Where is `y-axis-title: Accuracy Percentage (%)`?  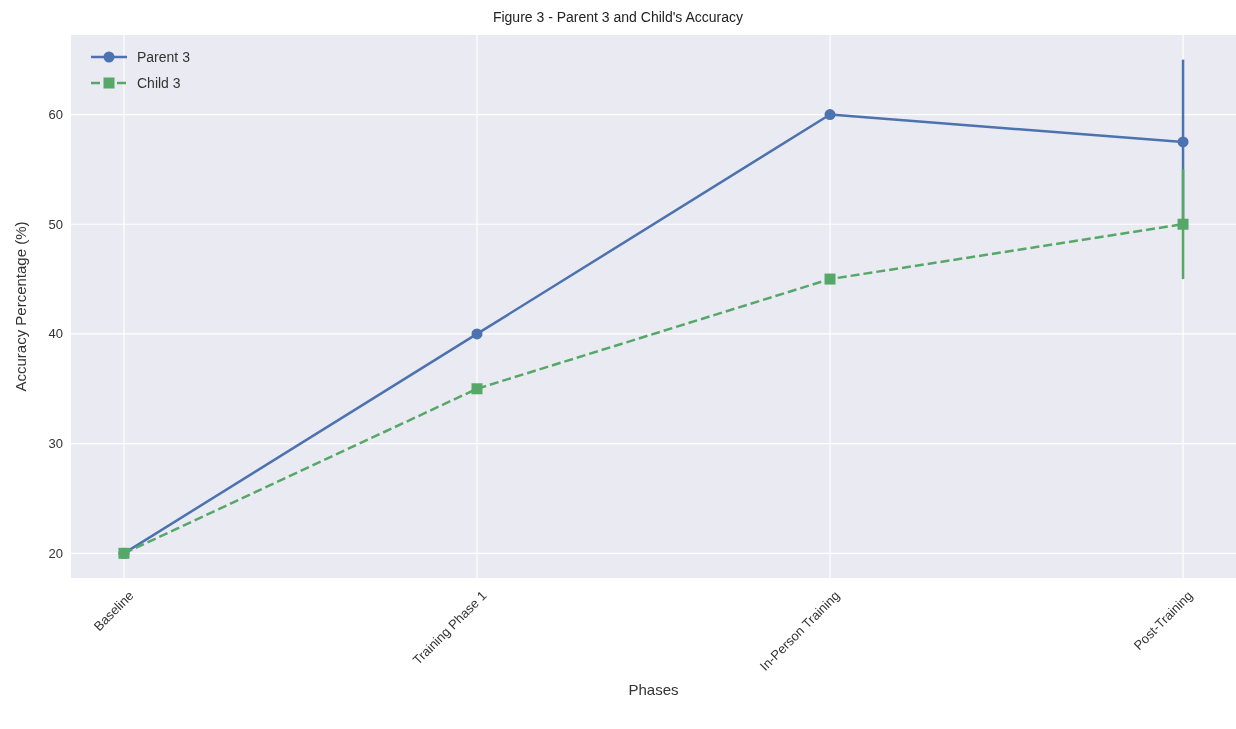 y-axis-title: Accuracy Percentage (%) is located at coordinates (20, 306).